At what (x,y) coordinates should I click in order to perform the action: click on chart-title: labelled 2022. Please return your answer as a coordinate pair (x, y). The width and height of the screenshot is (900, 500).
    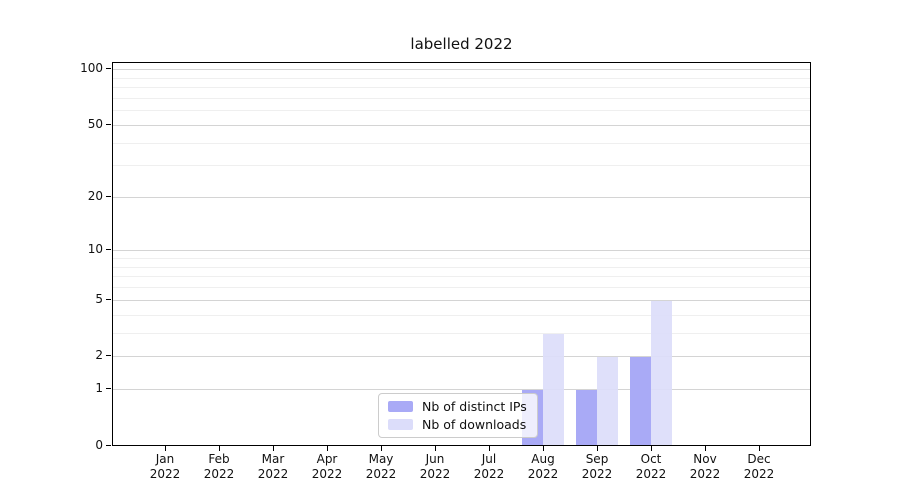
    Looking at the image, I should click on (461, 44).